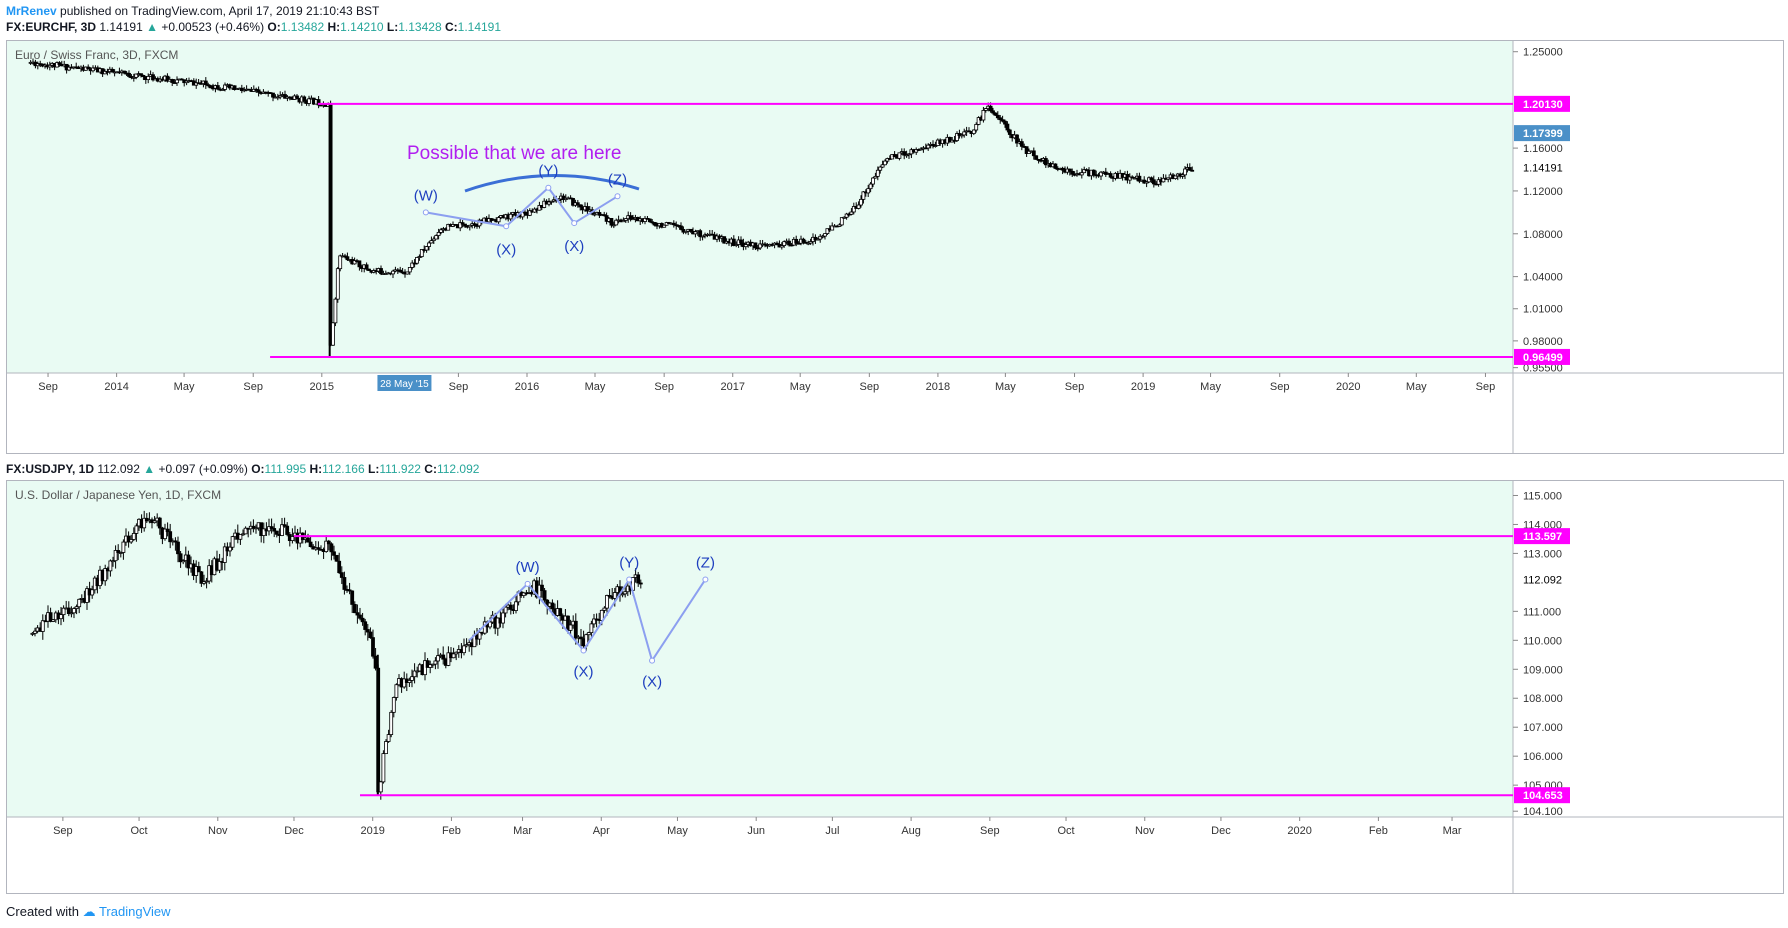 The width and height of the screenshot is (1788, 928). Describe the element at coordinates (400, 469) in the screenshot. I see `chart2-low: 111.922` at that location.